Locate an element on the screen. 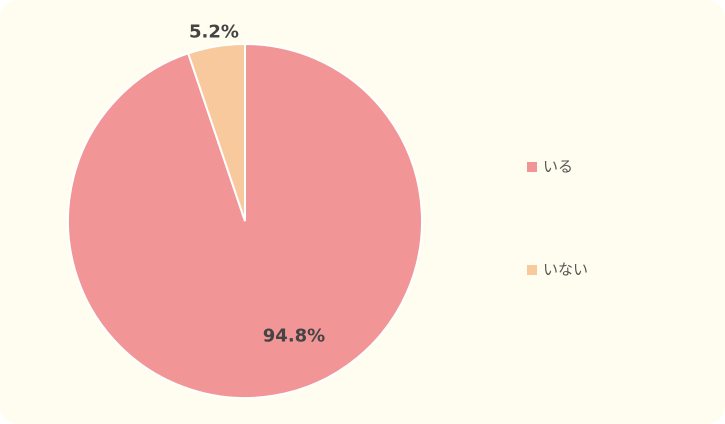 This screenshot has width=725, height=424. data-label: 5.2% is located at coordinates (214, 32).